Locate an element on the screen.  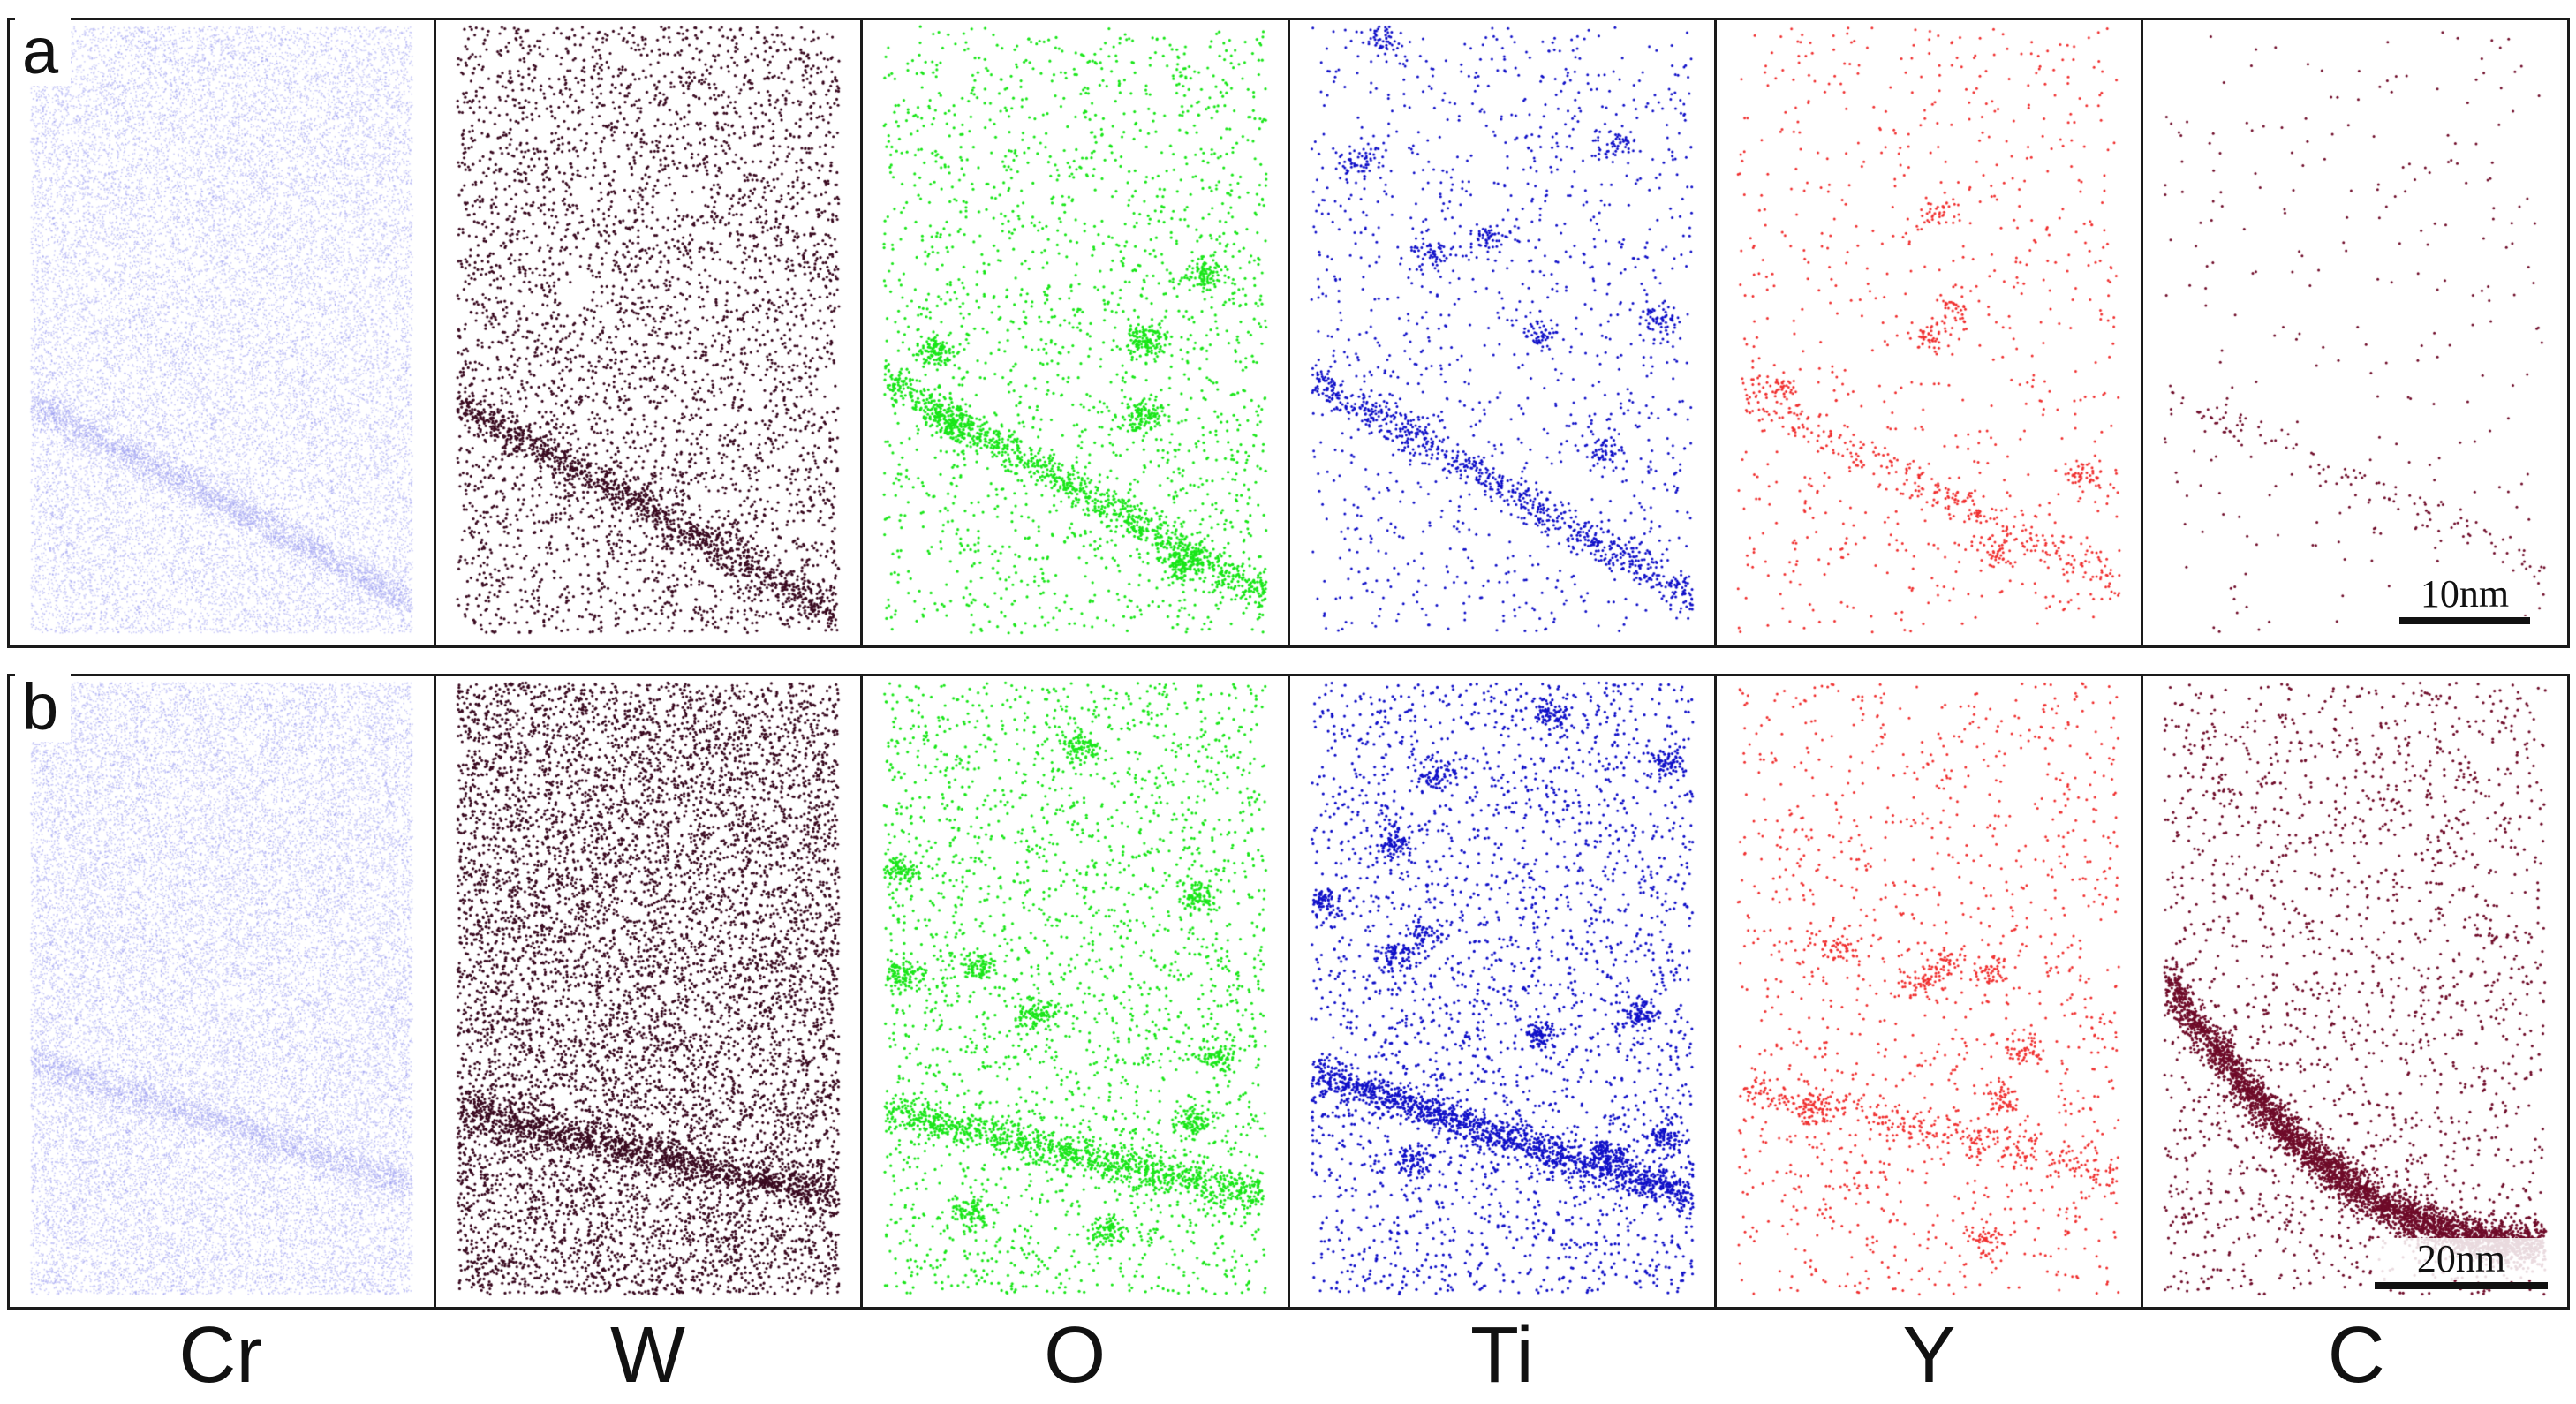
element-label-w: W is located at coordinates (647, 1355).